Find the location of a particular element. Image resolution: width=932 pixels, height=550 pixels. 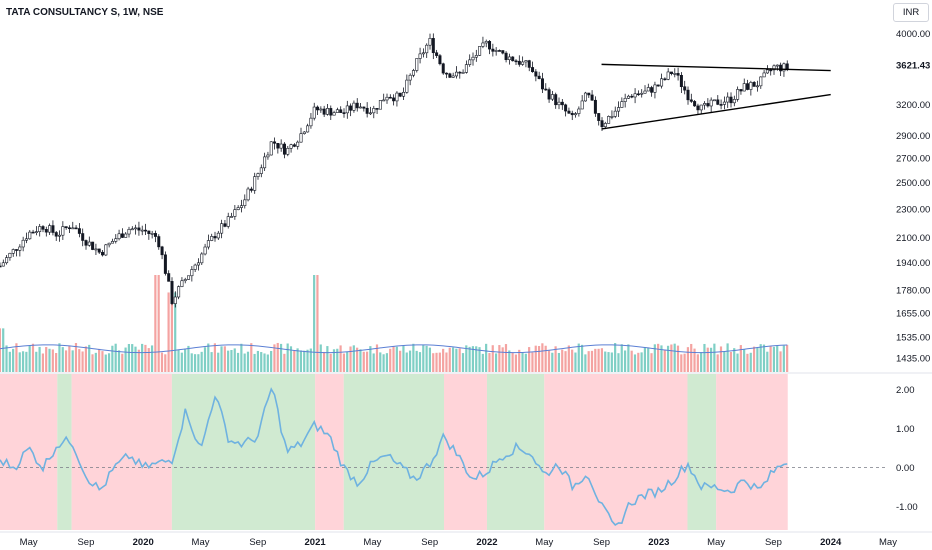

volume-panel is located at coordinates (394, 323).